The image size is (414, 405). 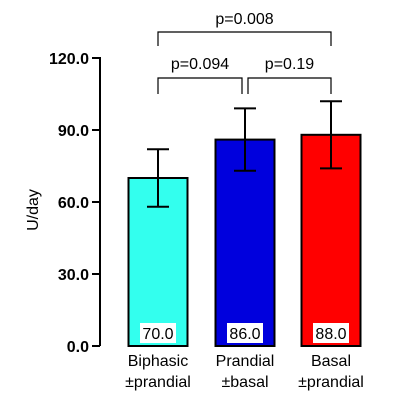 I want to click on value-label: 88.0, so click(x=330, y=334).